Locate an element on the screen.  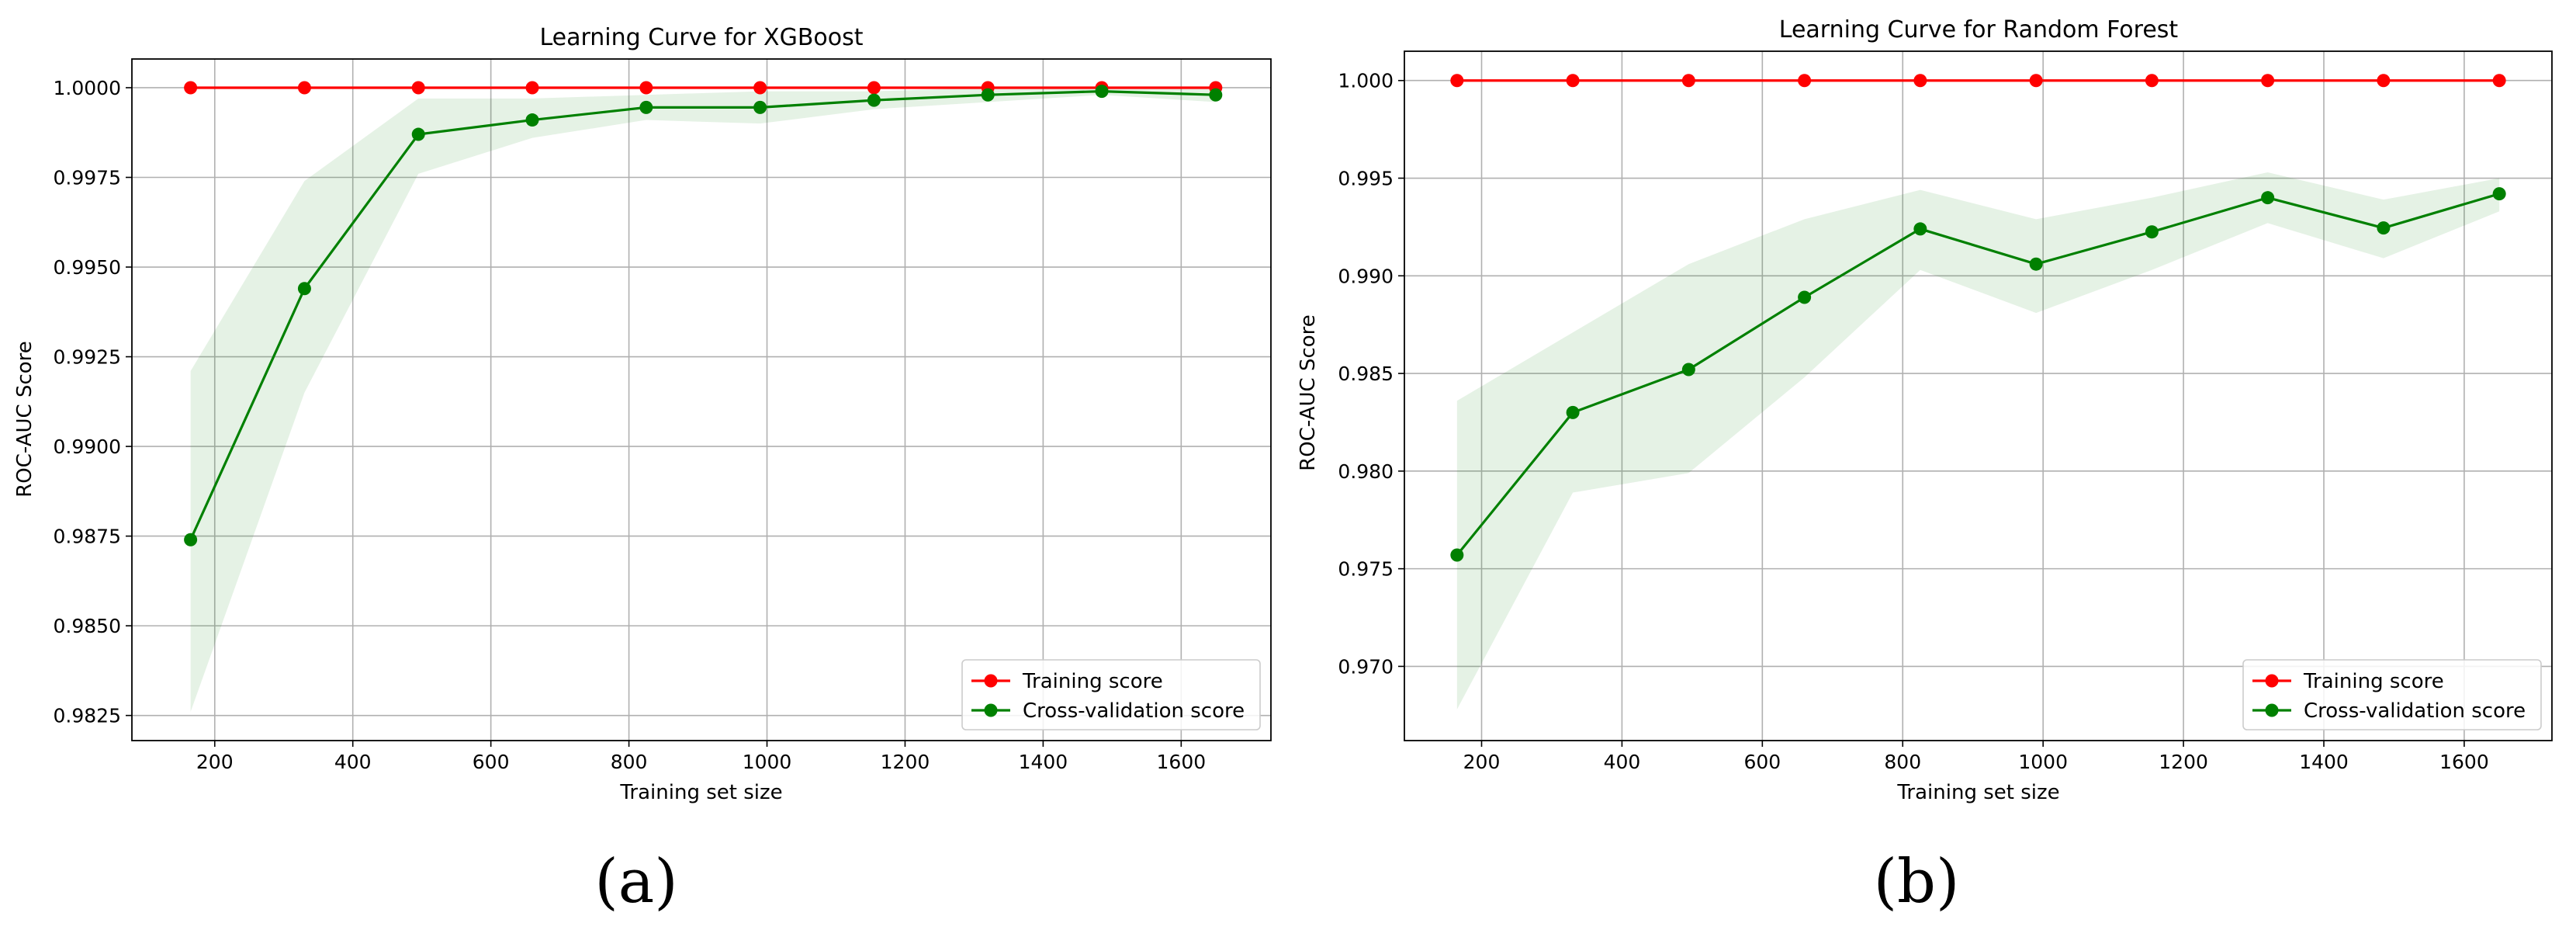
y-tick-label: 0.9825 is located at coordinates (87, 716).